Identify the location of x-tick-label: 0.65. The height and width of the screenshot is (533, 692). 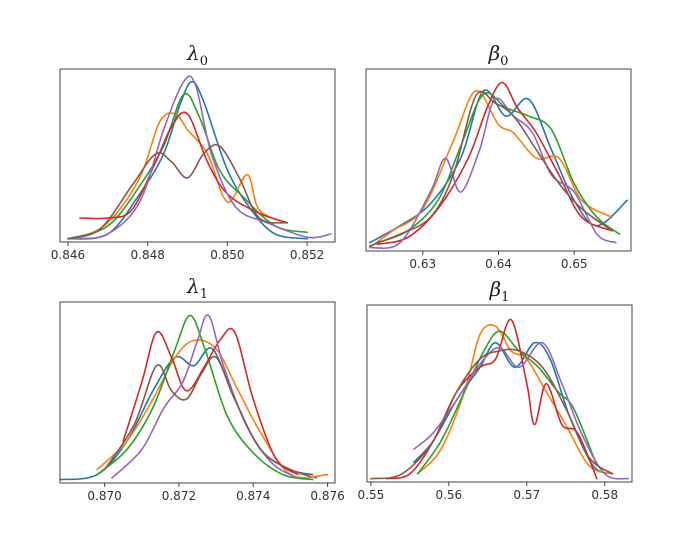
(574, 264).